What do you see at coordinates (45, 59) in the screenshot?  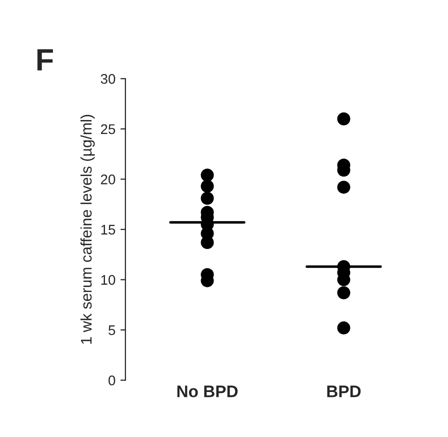 I see `chart-title: F` at bounding box center [45, 59].